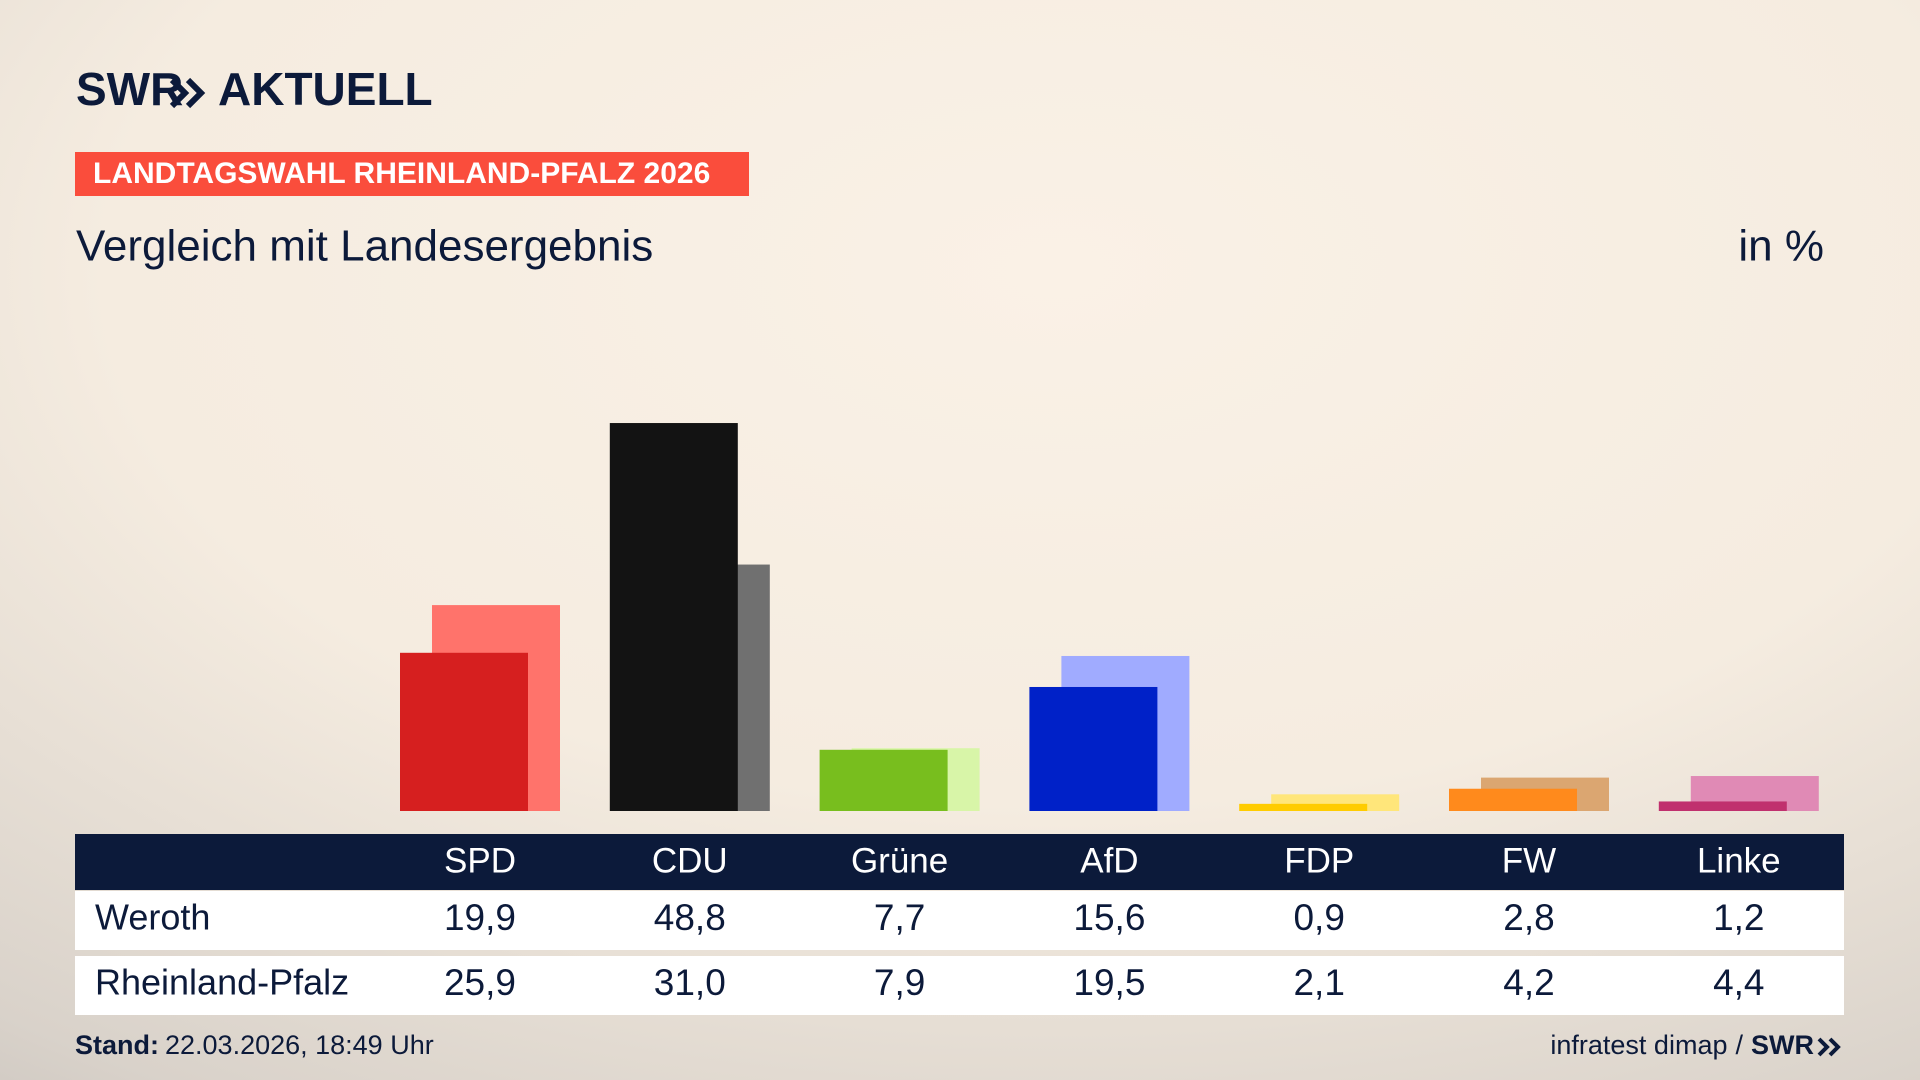  Describe the element at coordinates (187, 93) in the screenshot. I see `logo-chevrons` at that location.